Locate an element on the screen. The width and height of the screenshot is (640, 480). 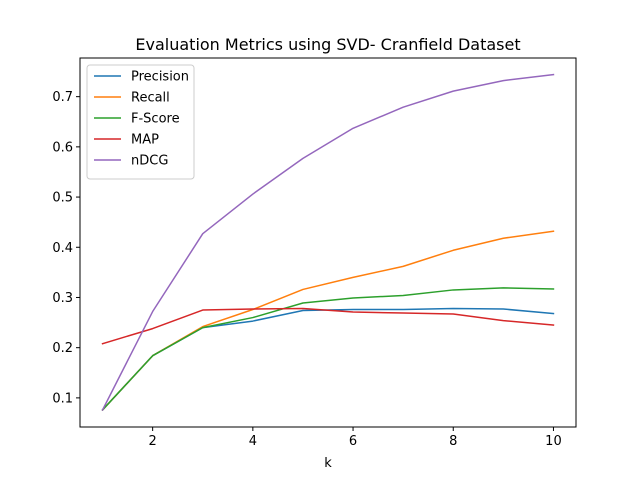
y-tick-label: 0.4 is located at coordinates (62, 248).